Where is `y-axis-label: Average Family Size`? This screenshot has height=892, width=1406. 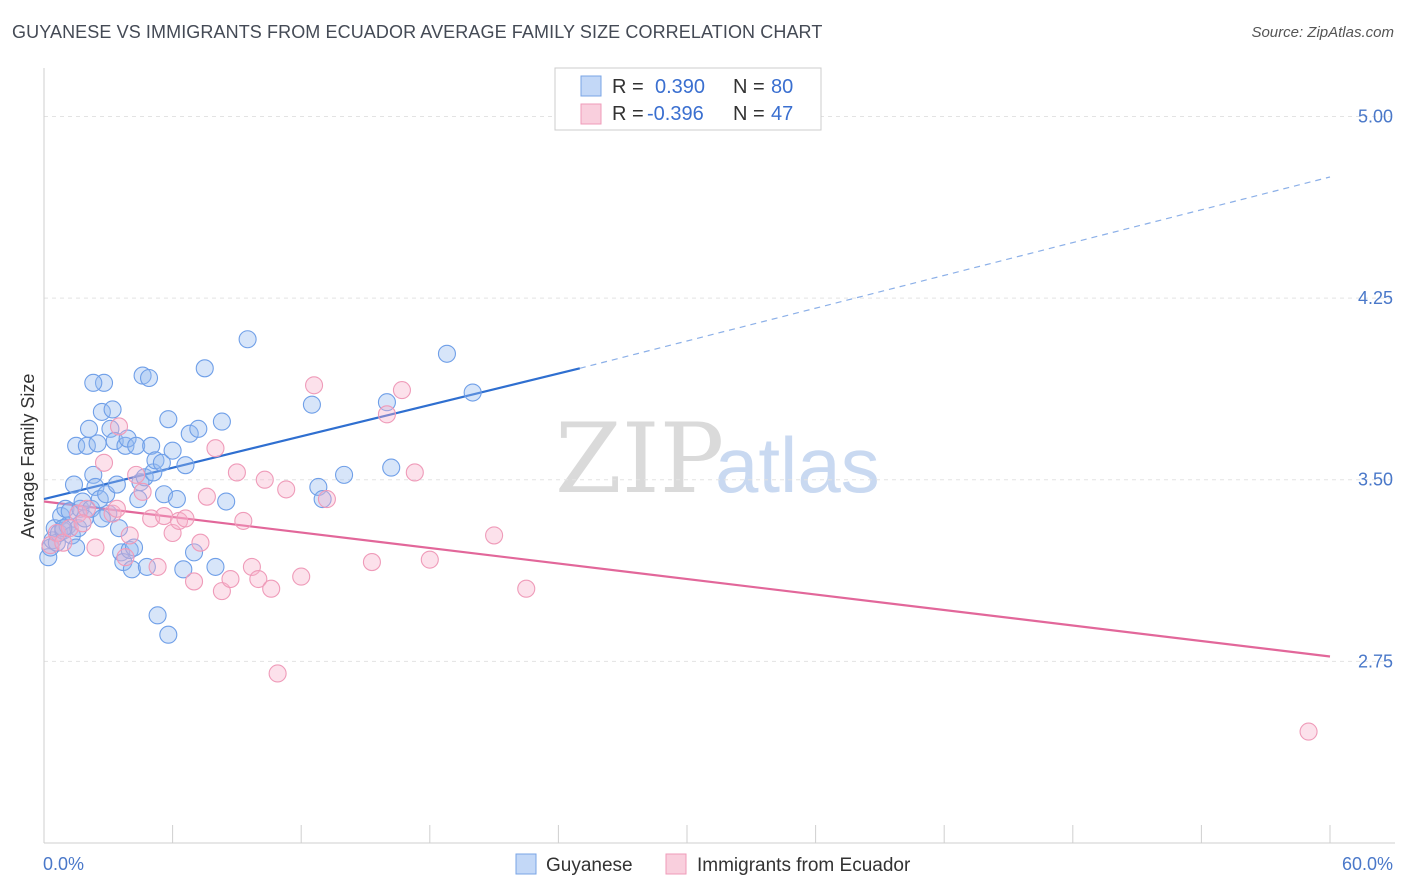
y-axis-label: Average Family Size is located at coordinates (28, 456).